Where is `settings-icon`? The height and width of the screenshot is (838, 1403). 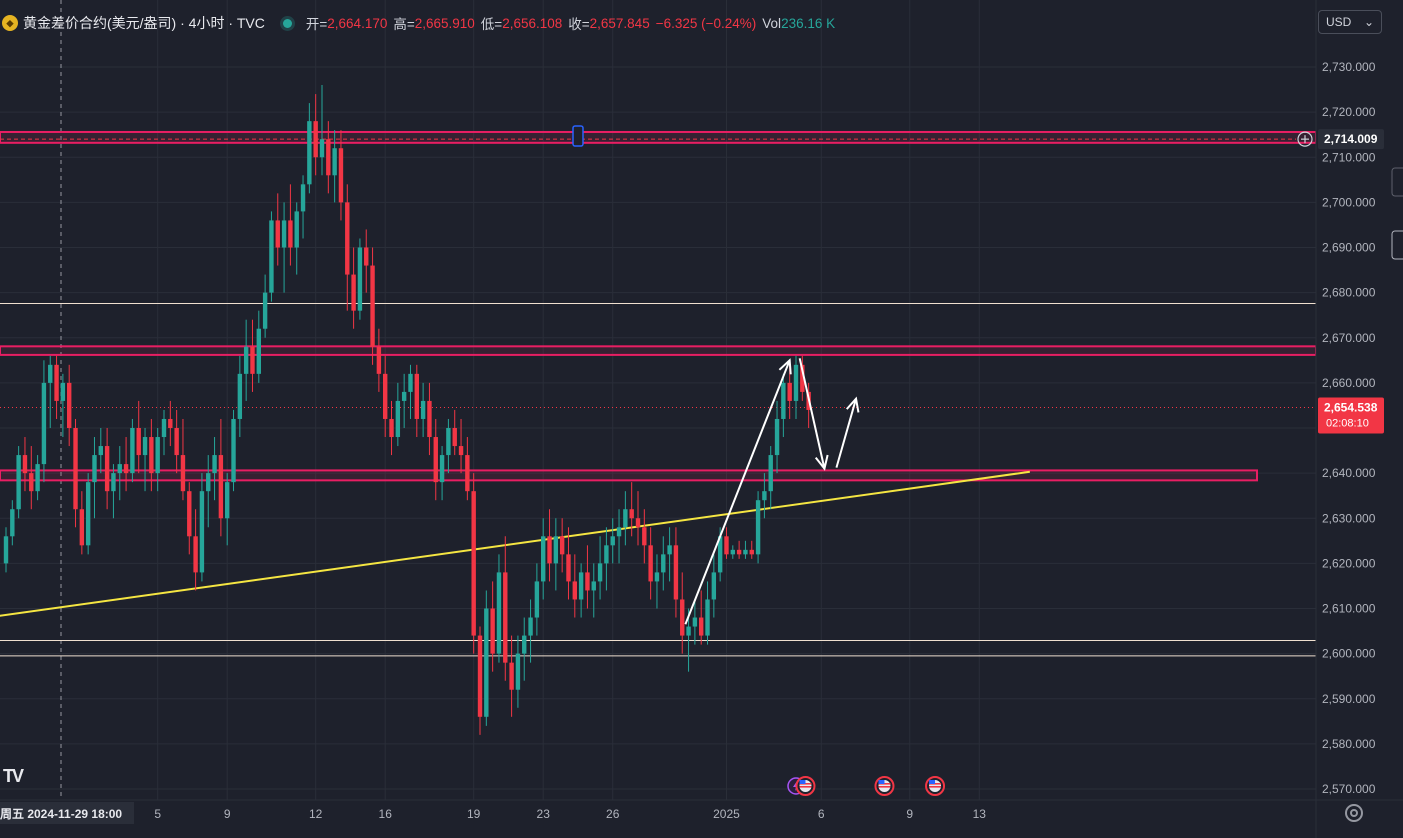
settings-icon is located at coordinates (1354, 813).